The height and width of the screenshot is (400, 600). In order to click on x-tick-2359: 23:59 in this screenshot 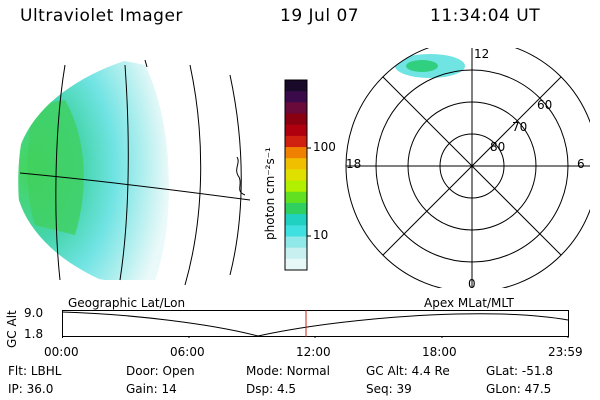, I will do `click(565, 352)`.